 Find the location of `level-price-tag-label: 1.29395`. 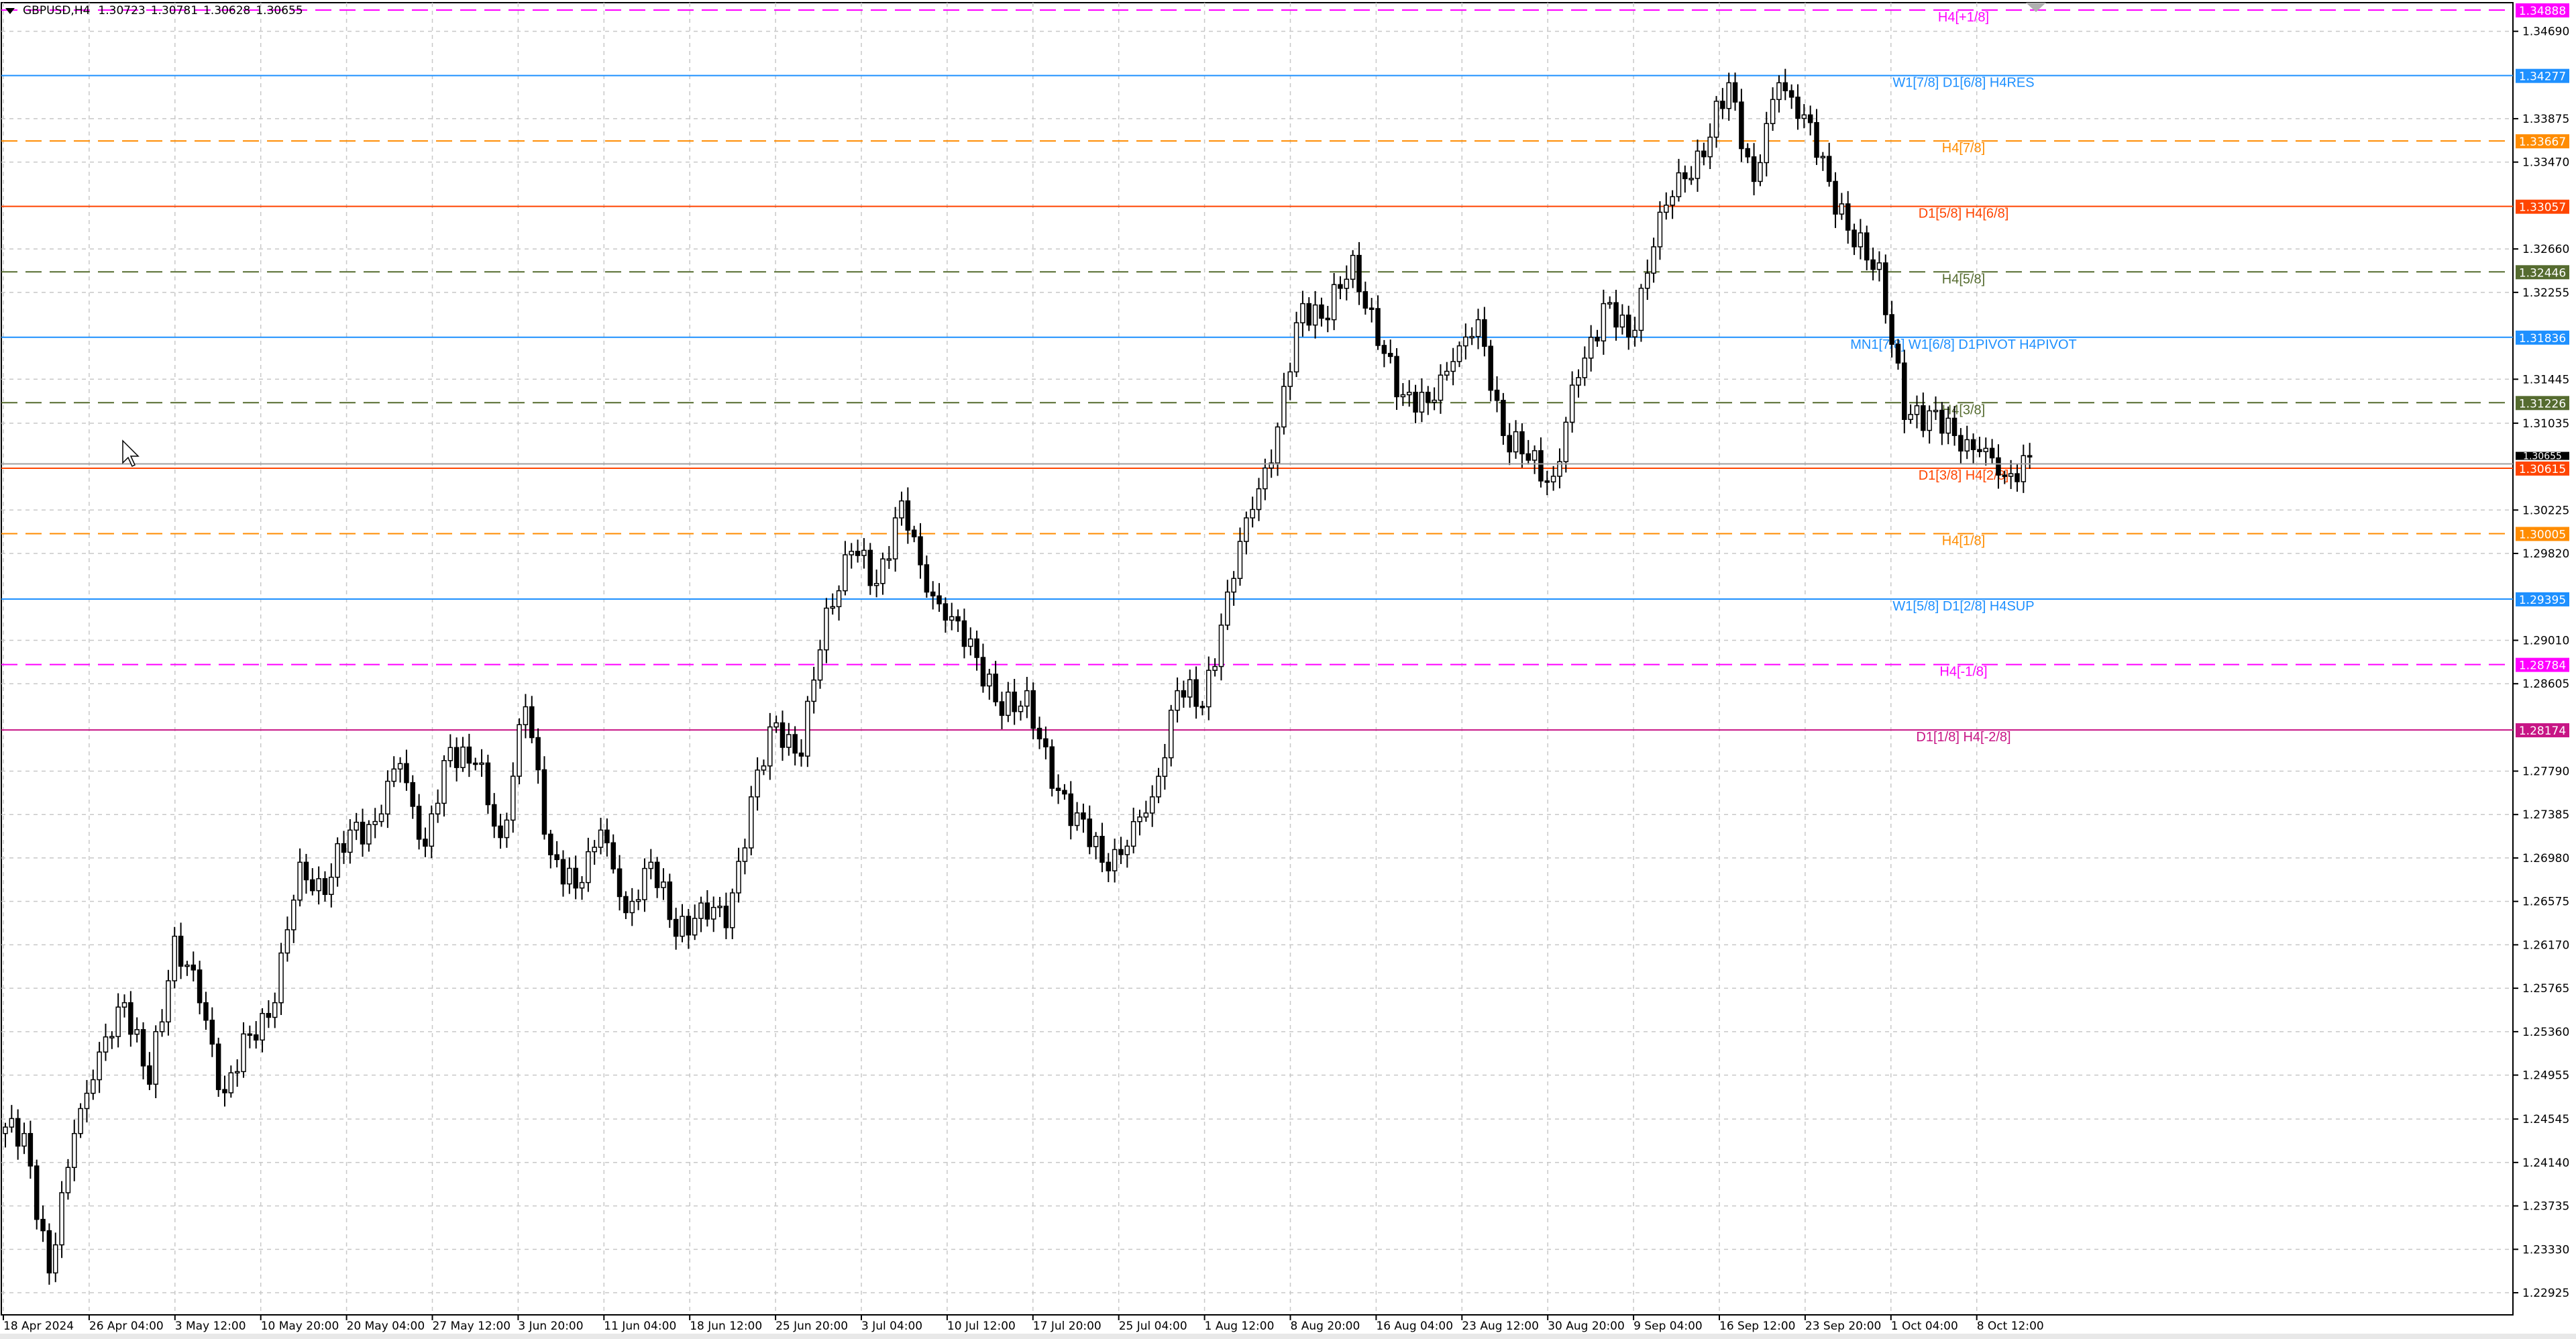

level-price-tag-label: 1.29395 is located at coordinates (2542, 600).